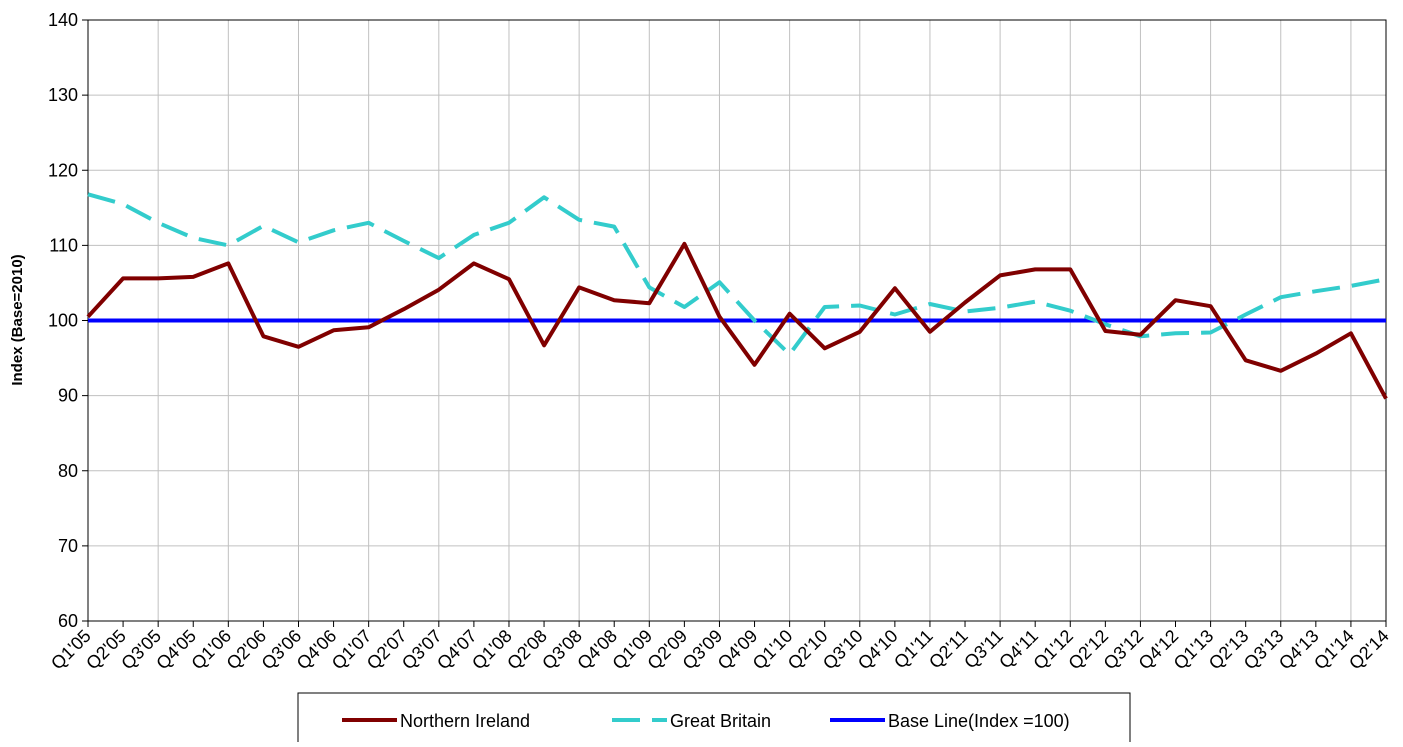  What do you see at coordinates (1299, 650) in the screenshot?
I see `x-tick-label: Q4'13` at bounding box center [1299, 650].